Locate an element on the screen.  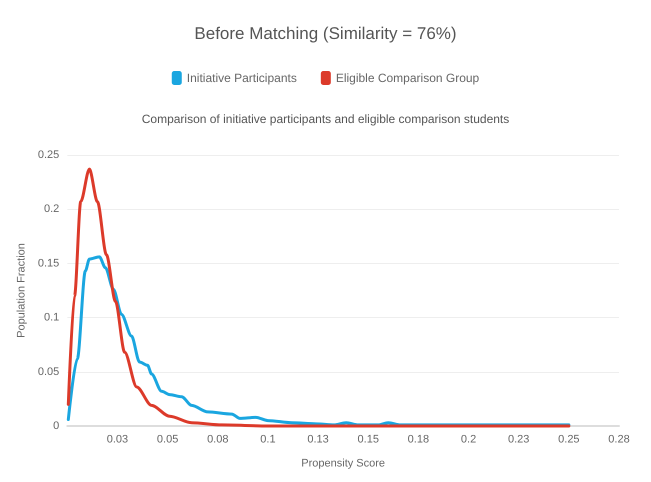
y-axis-title: Population Fraction is located at coordinates (22, 290).